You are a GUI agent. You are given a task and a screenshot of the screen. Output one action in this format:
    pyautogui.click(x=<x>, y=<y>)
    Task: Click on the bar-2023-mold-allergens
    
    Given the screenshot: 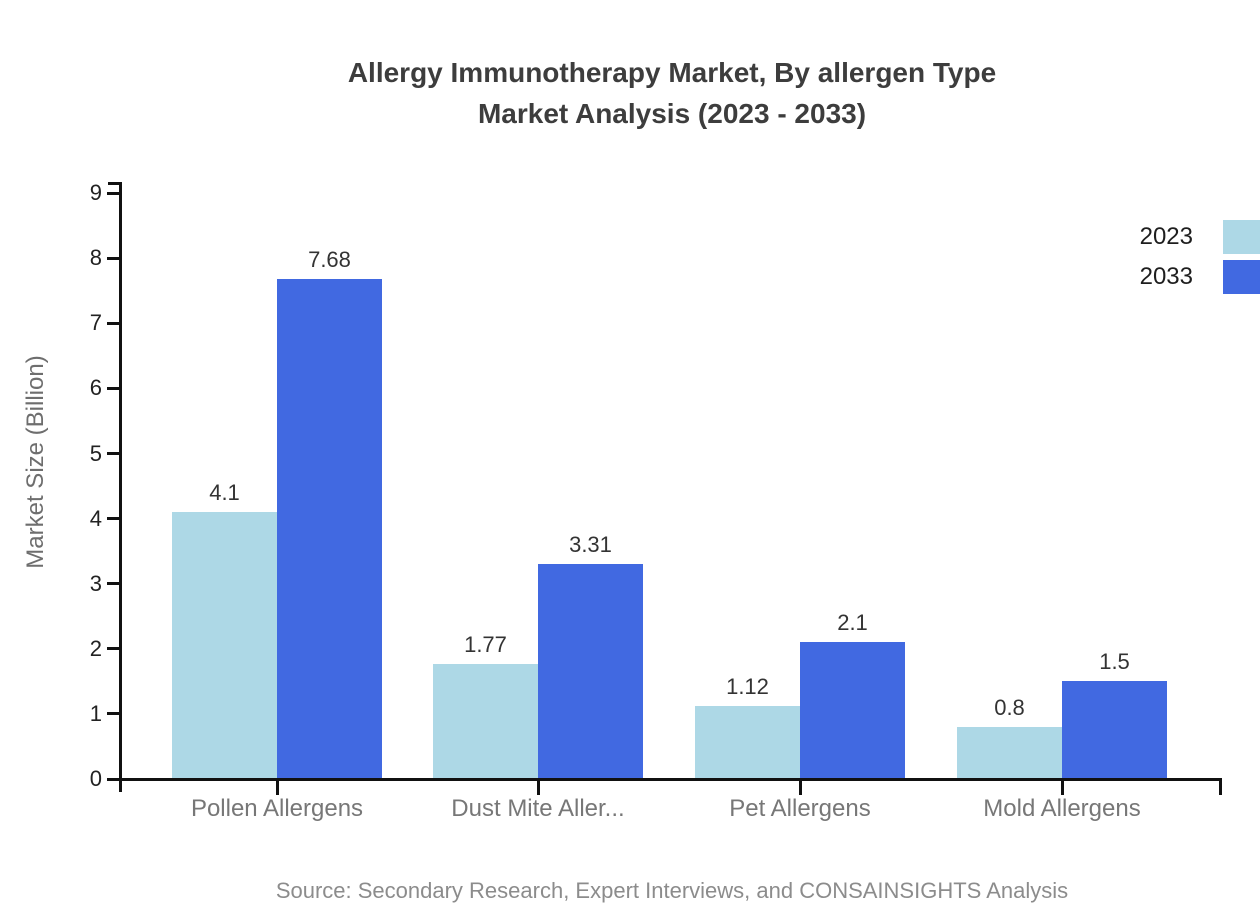 What is the action you would take?
    pyautogui.click(x=1009, y=752)
    